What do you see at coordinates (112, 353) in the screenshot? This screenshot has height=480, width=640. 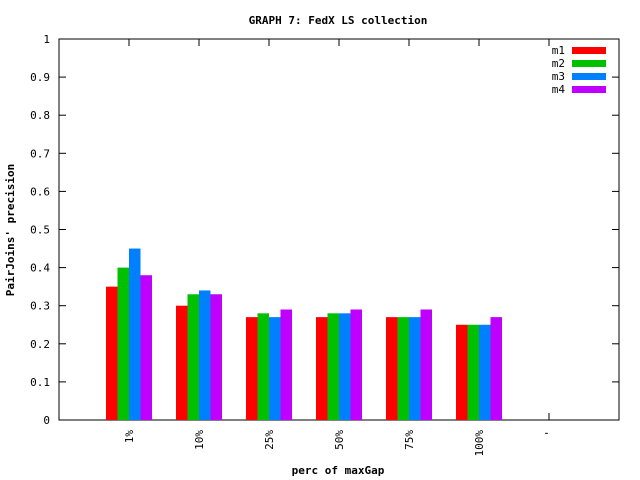 I see `bar-m1-1%` at bounding box center [112, 353].